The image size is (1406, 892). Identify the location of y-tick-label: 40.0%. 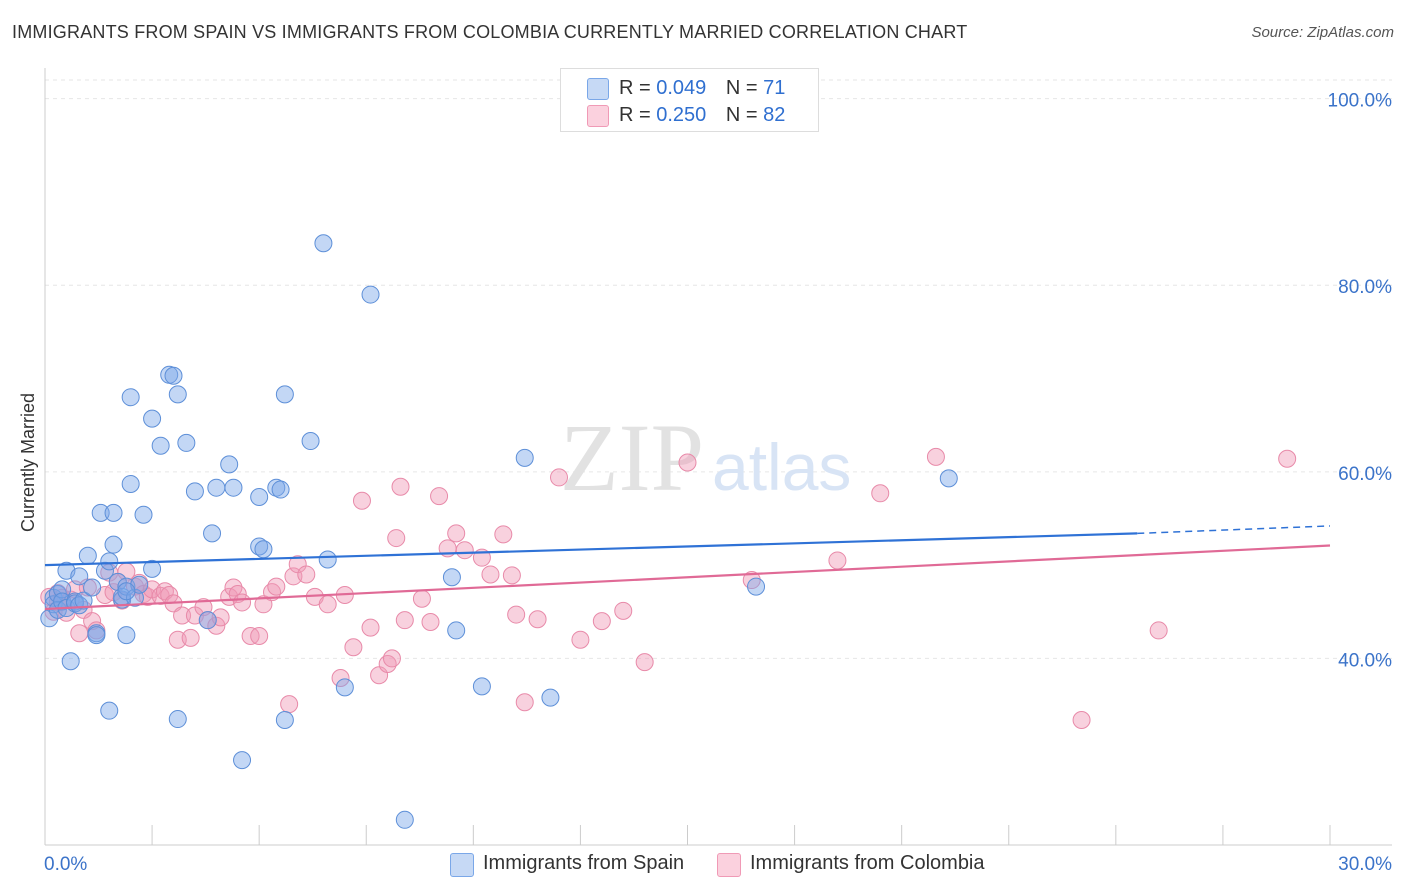
(1365, 660).